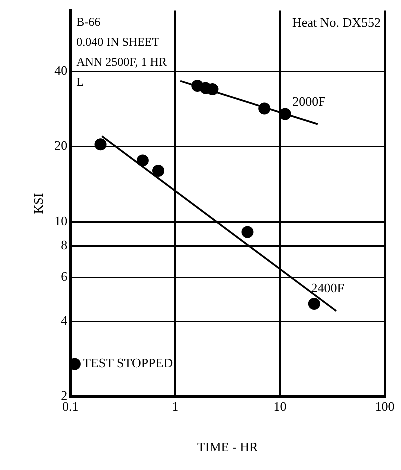 This screenshot has width=401, height=470. What do you see at coordinates (309, 101) in the screenshot?
I see `series-label: 2000F` at bounding box center [309, 101].